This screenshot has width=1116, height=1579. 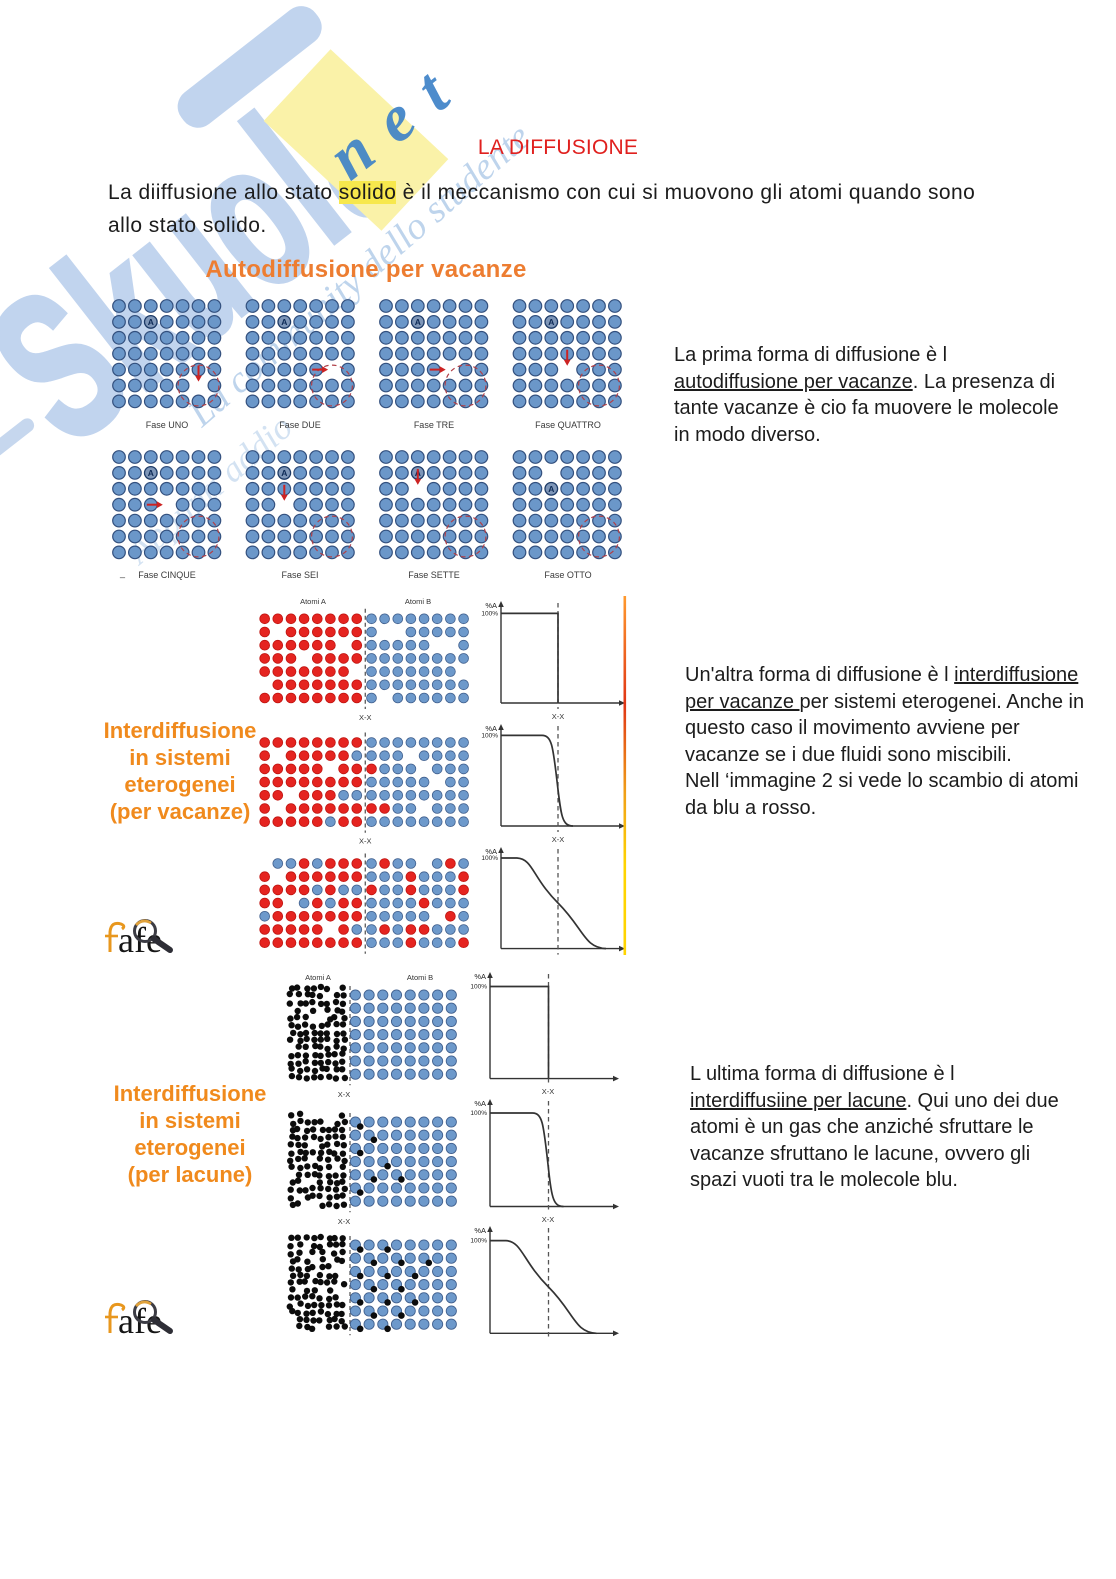 I want to click on svg-text: Autodiffusione per vacanze, so click(x=365, y=269).